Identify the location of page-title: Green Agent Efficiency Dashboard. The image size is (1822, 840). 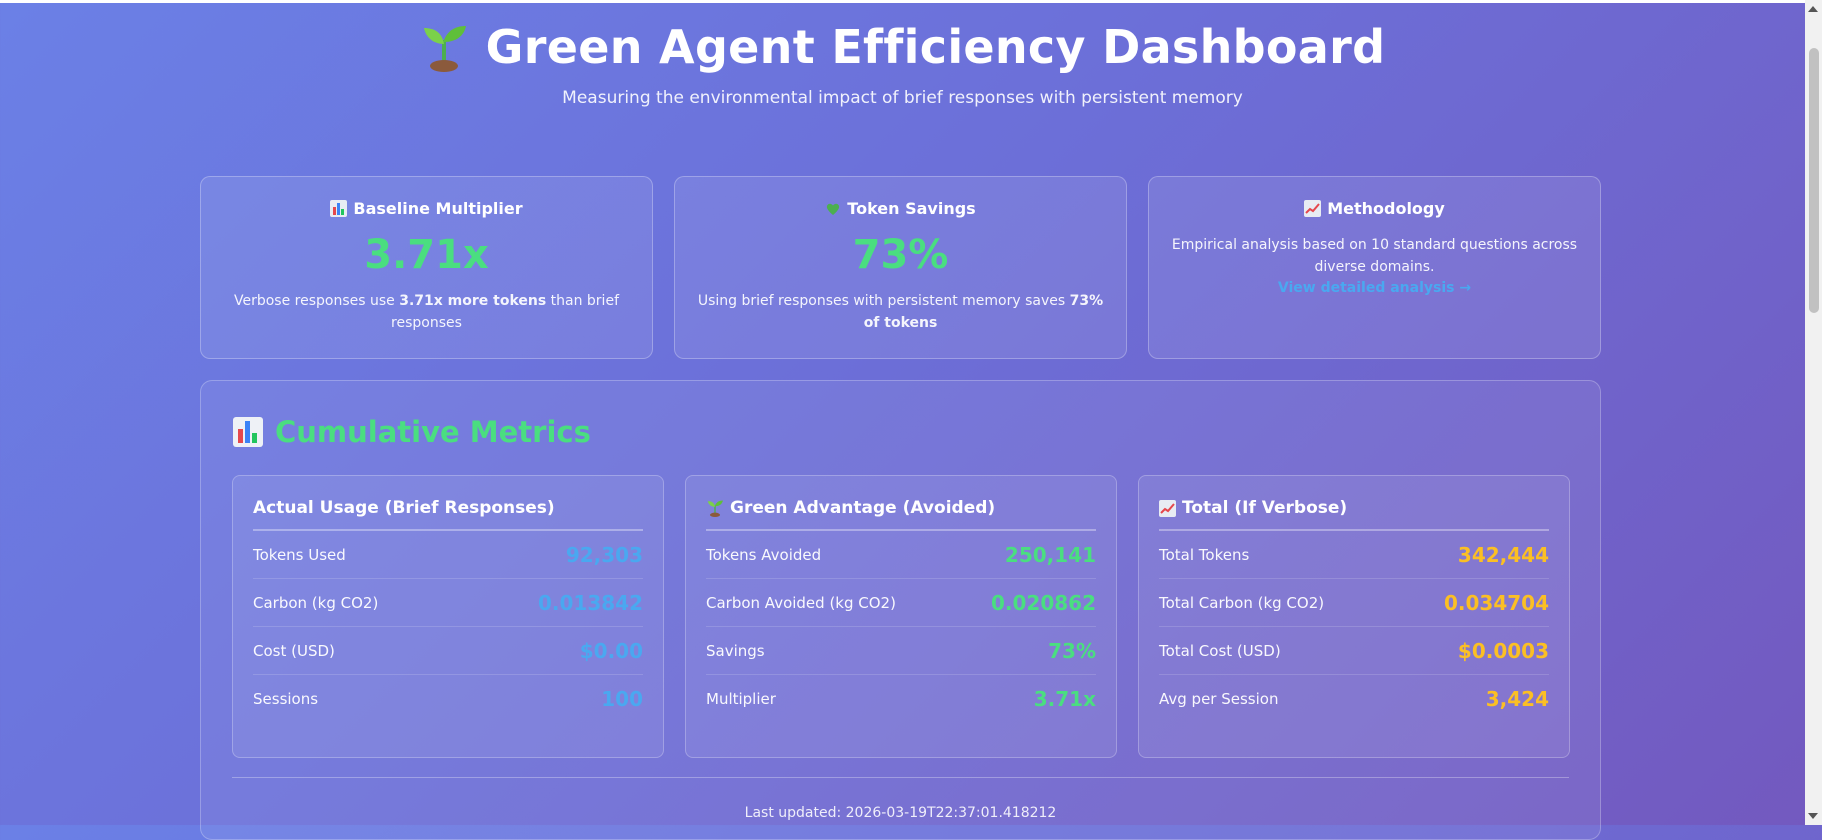
(935, 47).